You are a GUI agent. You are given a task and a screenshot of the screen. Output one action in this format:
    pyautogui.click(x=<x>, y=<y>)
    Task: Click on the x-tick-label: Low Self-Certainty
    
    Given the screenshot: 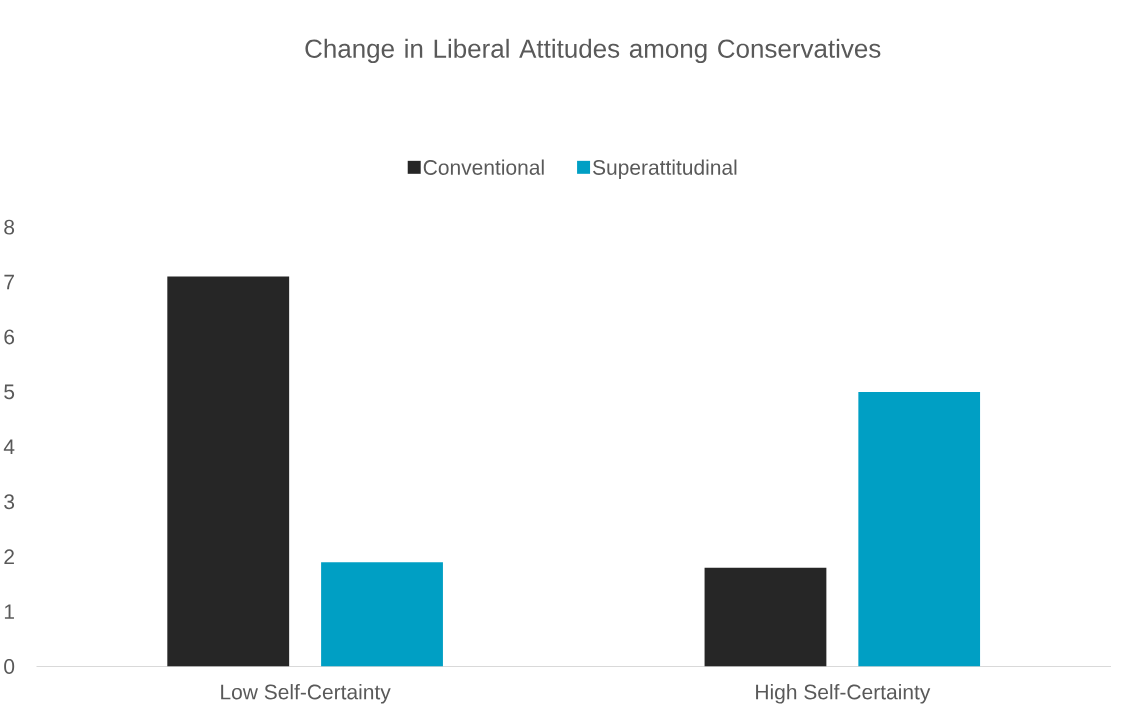 What is the action you would take?
    pyautogui.click(x=306, y=694)
    